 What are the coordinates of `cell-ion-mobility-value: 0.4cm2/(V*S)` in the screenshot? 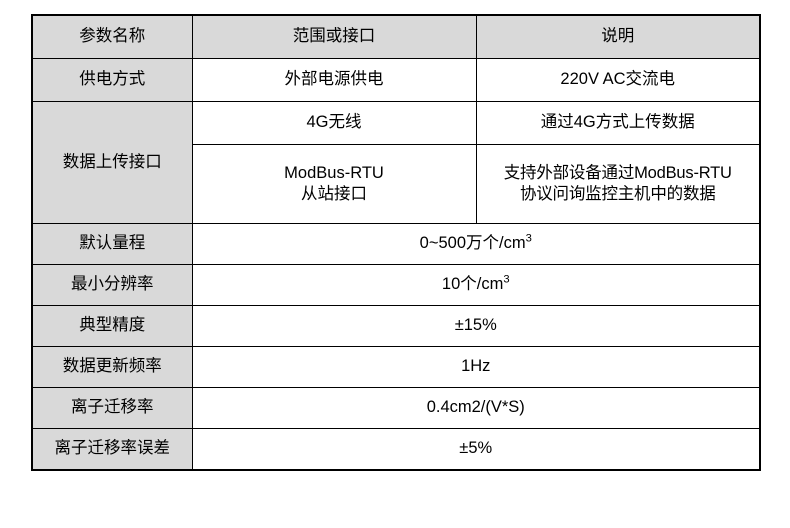 It's located at (476, 408).